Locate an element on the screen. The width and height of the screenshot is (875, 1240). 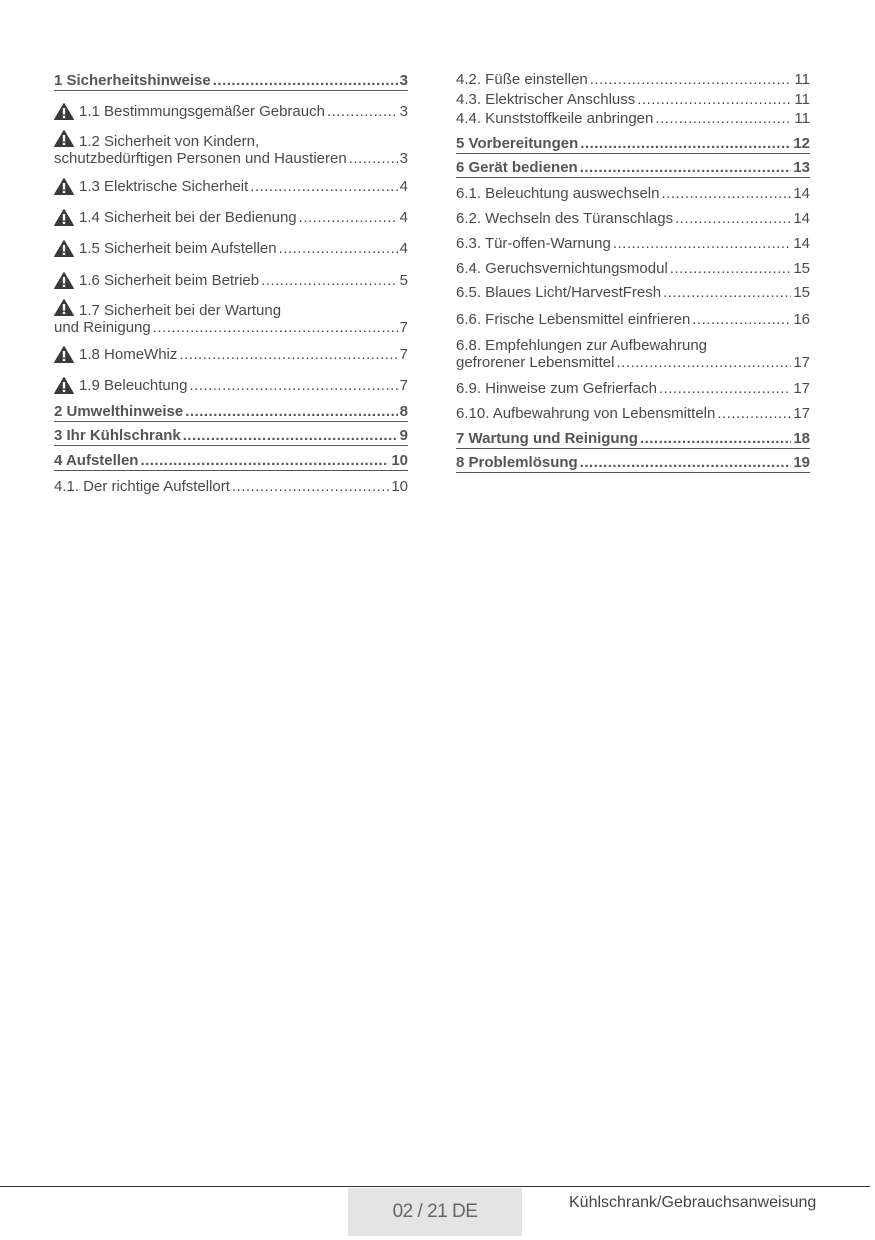
toc-entry-title: 5 Vorbereitungen is located at coordinates (517, 143).